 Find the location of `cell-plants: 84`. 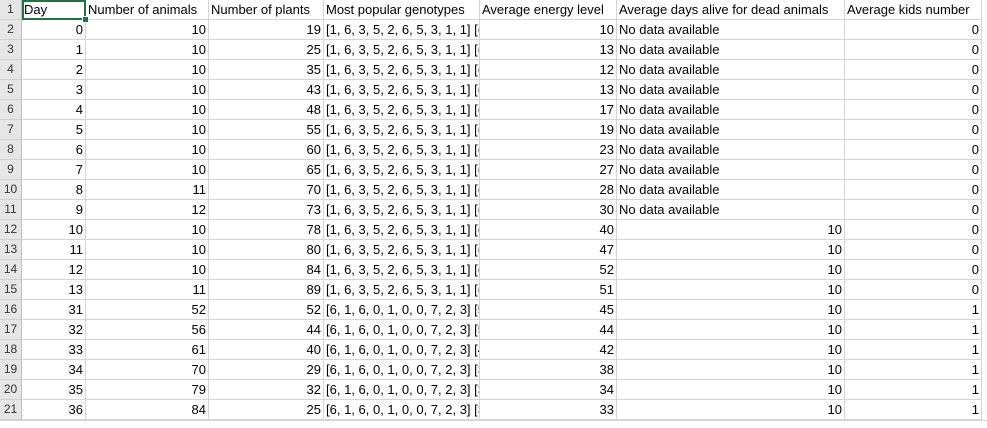

cell-plants: 84 is located at coordinates (266, 270).